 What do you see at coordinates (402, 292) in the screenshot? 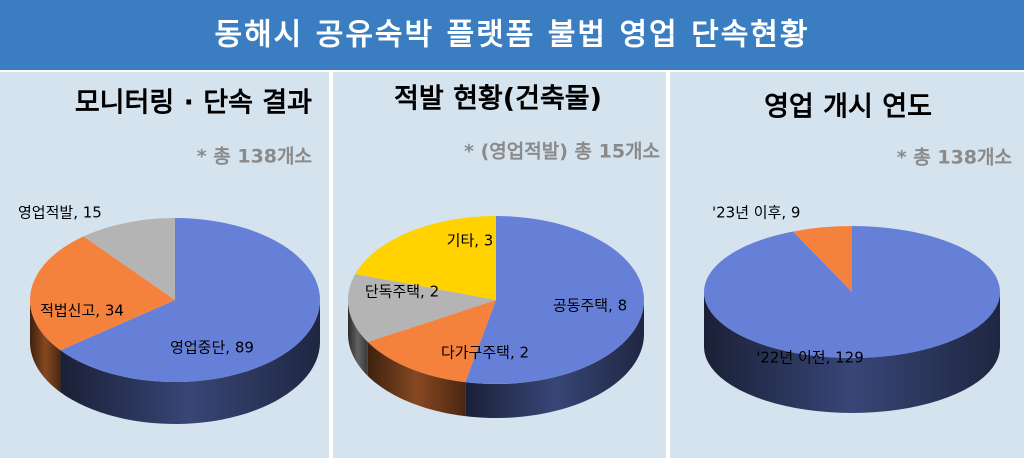
I see `data-label: 단독주택, 2` at bounding box center [402, 292].